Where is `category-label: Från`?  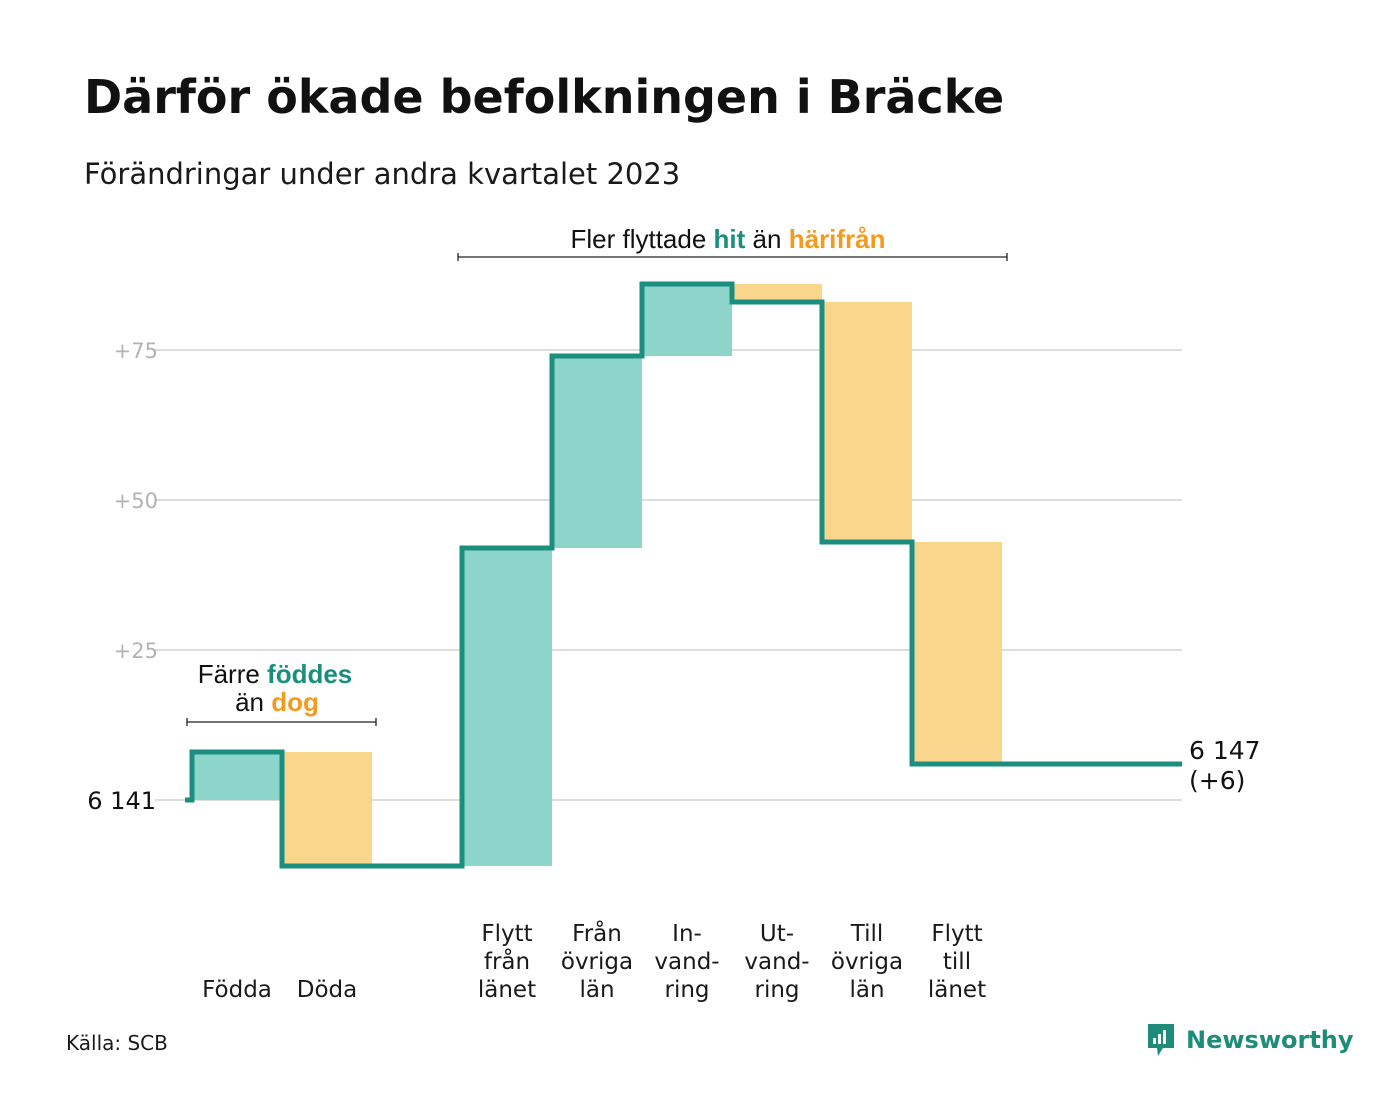 category-label: Från is located at coordinates (597, 933).